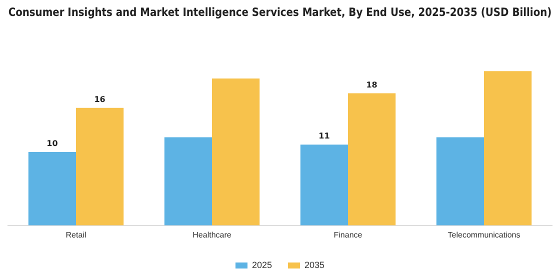  Describe the element at coordinates (52, 143) in the screenshot. I see `data-label: 10` at that location.